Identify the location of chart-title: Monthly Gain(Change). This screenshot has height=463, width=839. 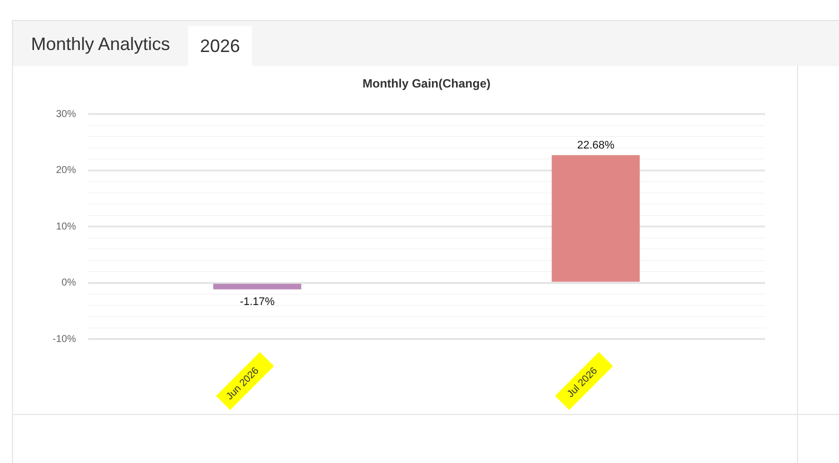
(426, 83).